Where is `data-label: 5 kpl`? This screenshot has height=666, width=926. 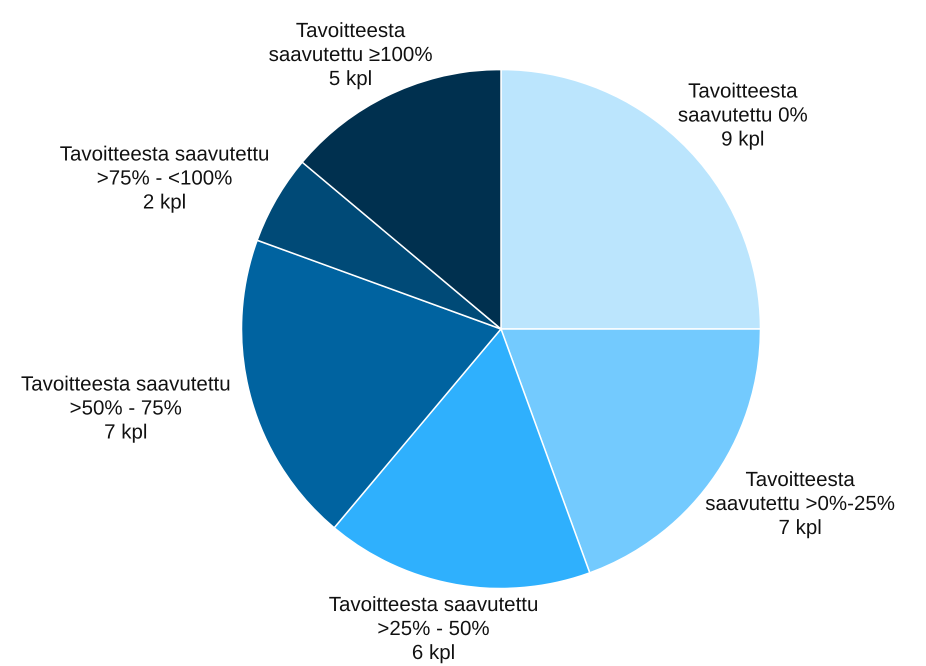 data-label: 5 kpl is located at coordinates (350, 78).